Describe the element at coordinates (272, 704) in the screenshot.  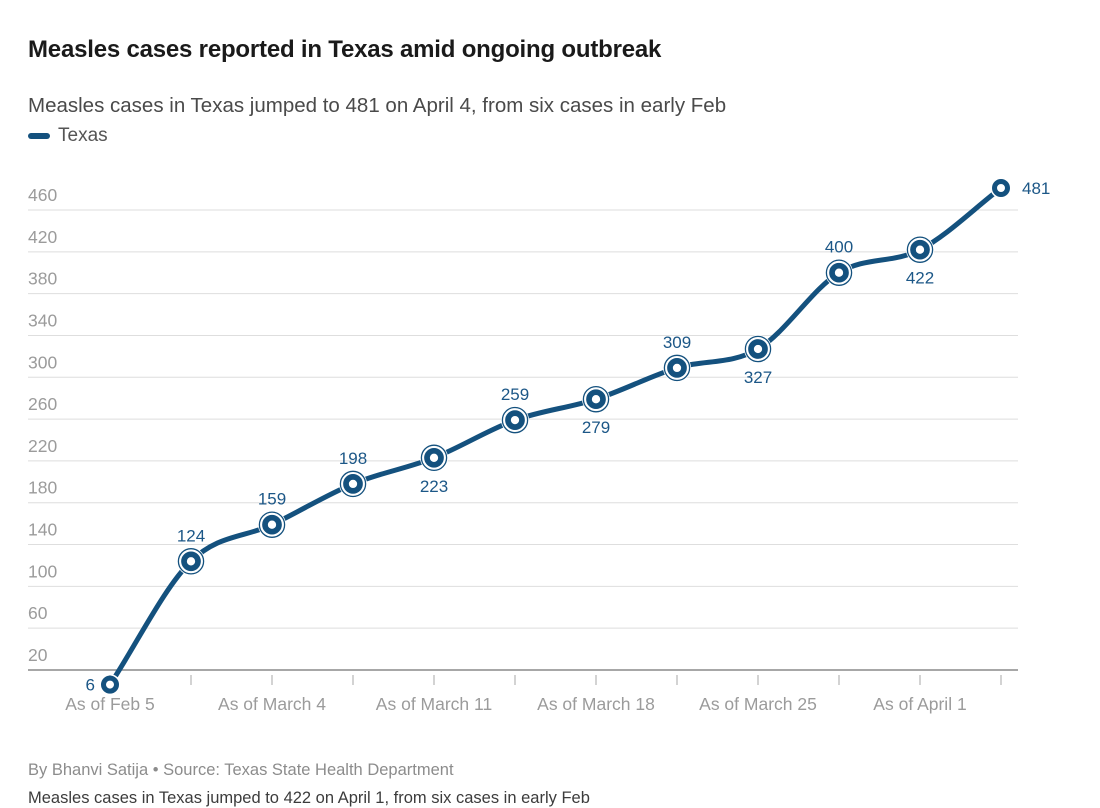
I see `x-axis-label: As of March 4` at that location.